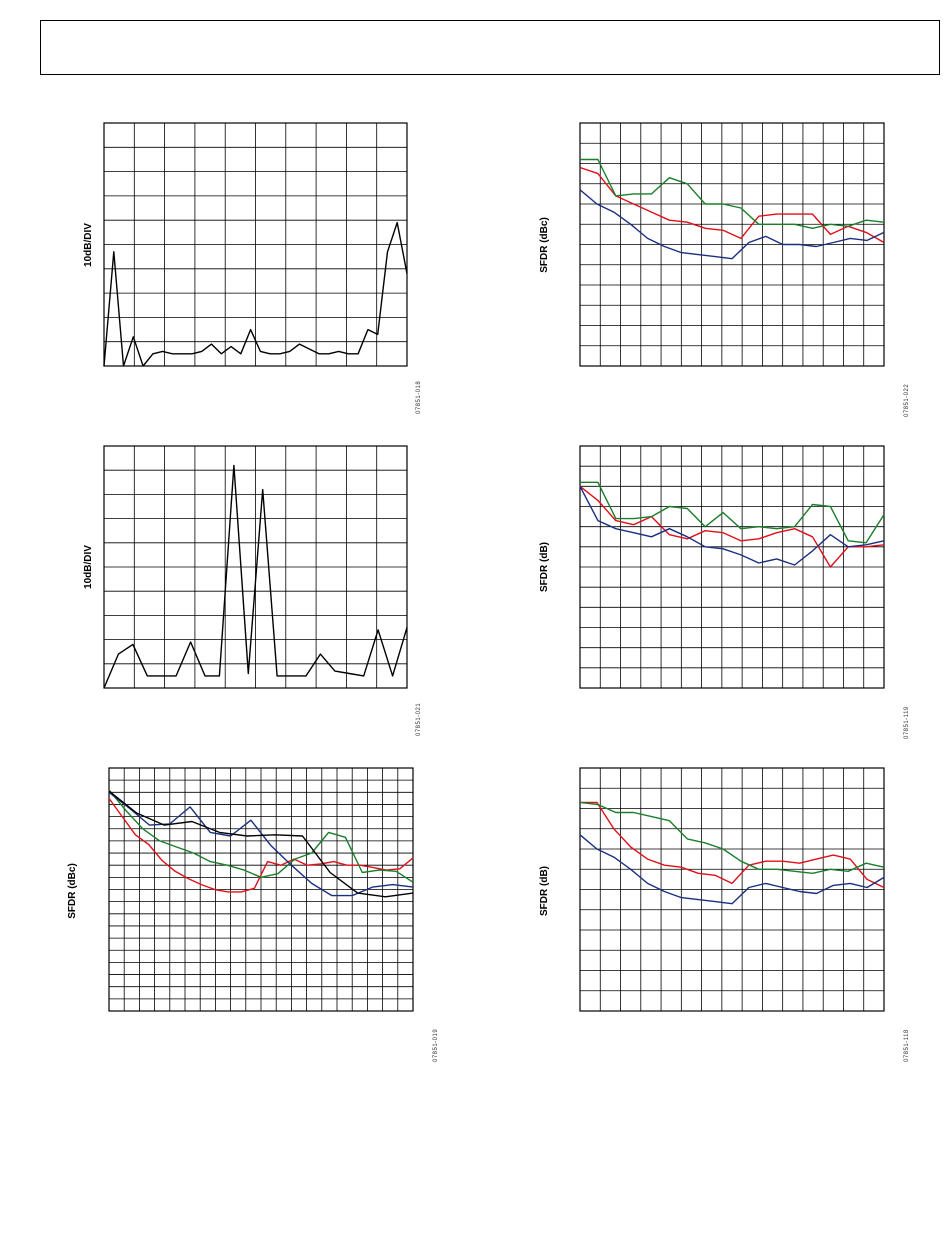 The width and height of the screenshot is (950, 1254). Describe the element at coordinates (907, 400) in the screenshot. I see `figure-code: 07851-022` at that location.